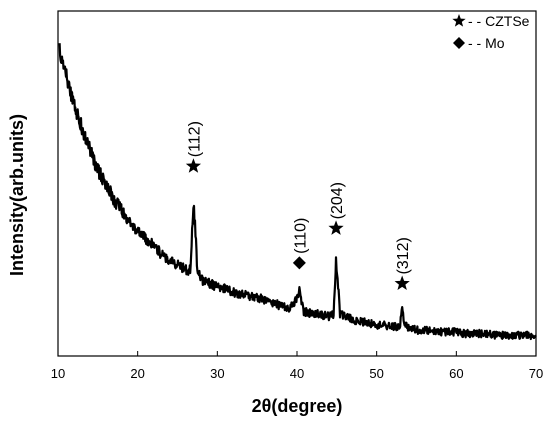 Image resolution: width=550 pixels, height=422 pixels. Describe the element at coordinates (486, 43) in the screenshot. I see `legend-label-mo: - - Mo` at that location.